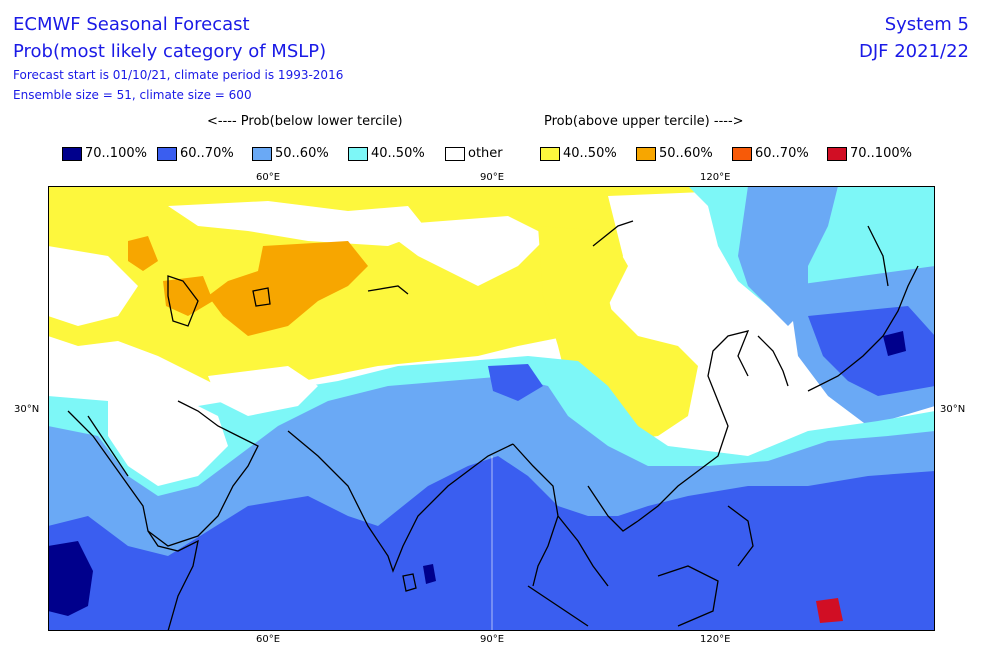 Image resolution: width=981 pixels, height=660 pixels. I want to click on legend-item-above-50-60: 50..60%, so click(674, 153).